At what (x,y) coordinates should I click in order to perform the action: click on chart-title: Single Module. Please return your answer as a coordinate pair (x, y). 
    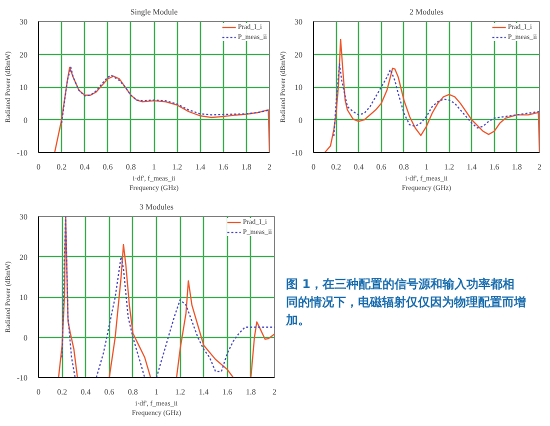
    Looking at the image, I should click on (154, 12).